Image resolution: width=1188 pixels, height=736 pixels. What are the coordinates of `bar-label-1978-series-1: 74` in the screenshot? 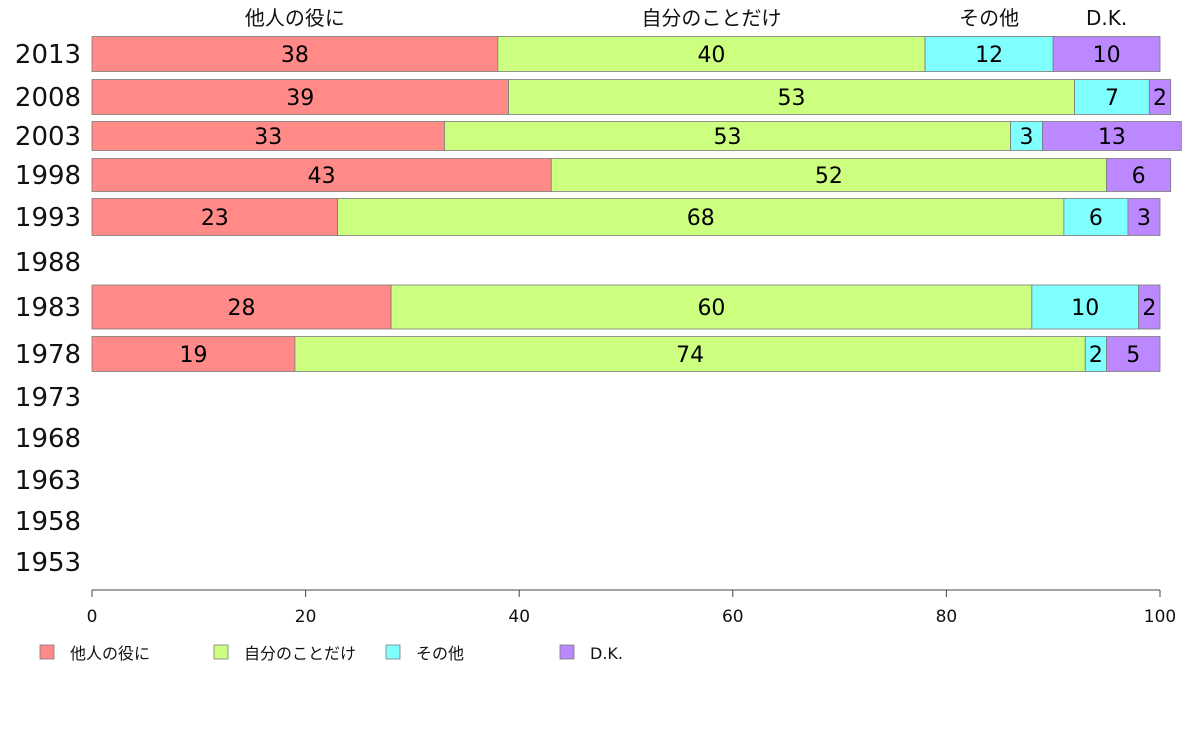 It's located at (690, 355).